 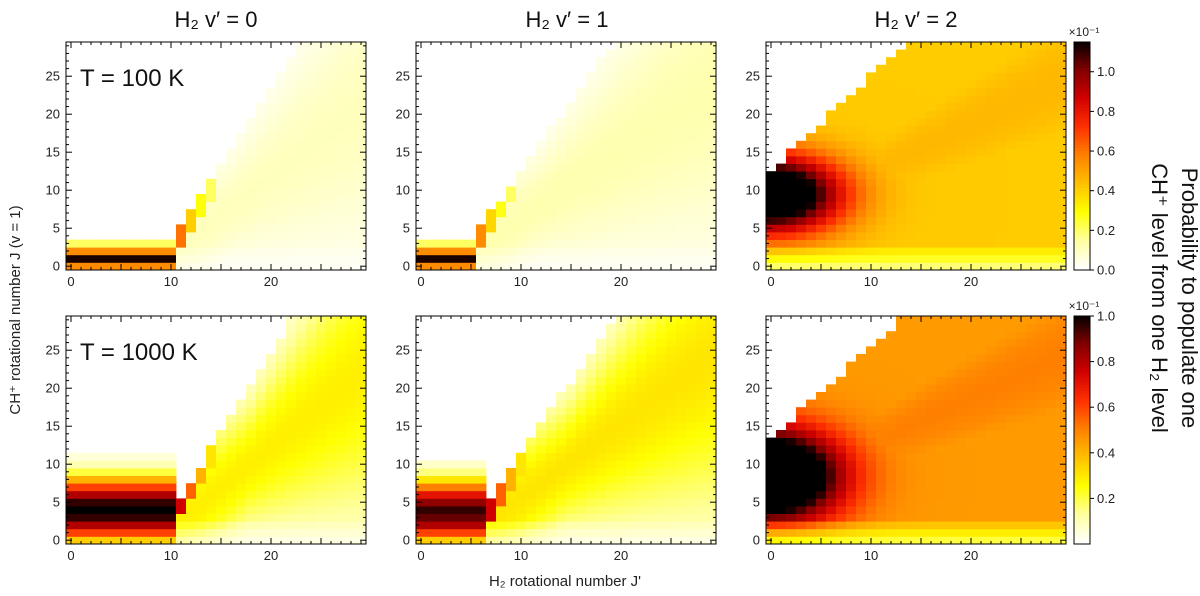 I want to click on x-tick-label: 0, so click(x=420, y=555).